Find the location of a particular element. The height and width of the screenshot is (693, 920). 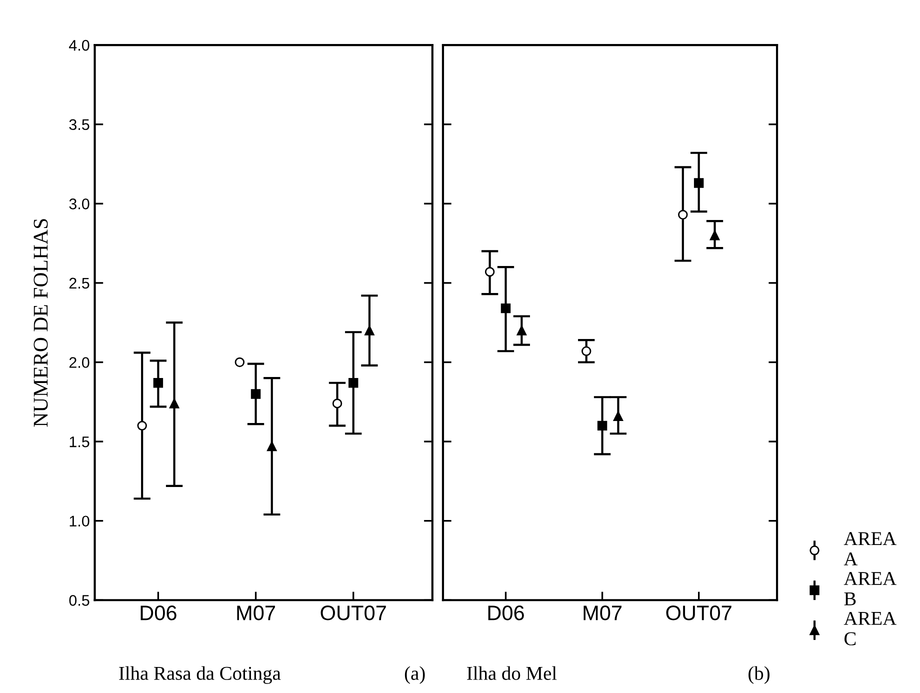

text: Ilha do Mel is located at coordinates (512, 673).